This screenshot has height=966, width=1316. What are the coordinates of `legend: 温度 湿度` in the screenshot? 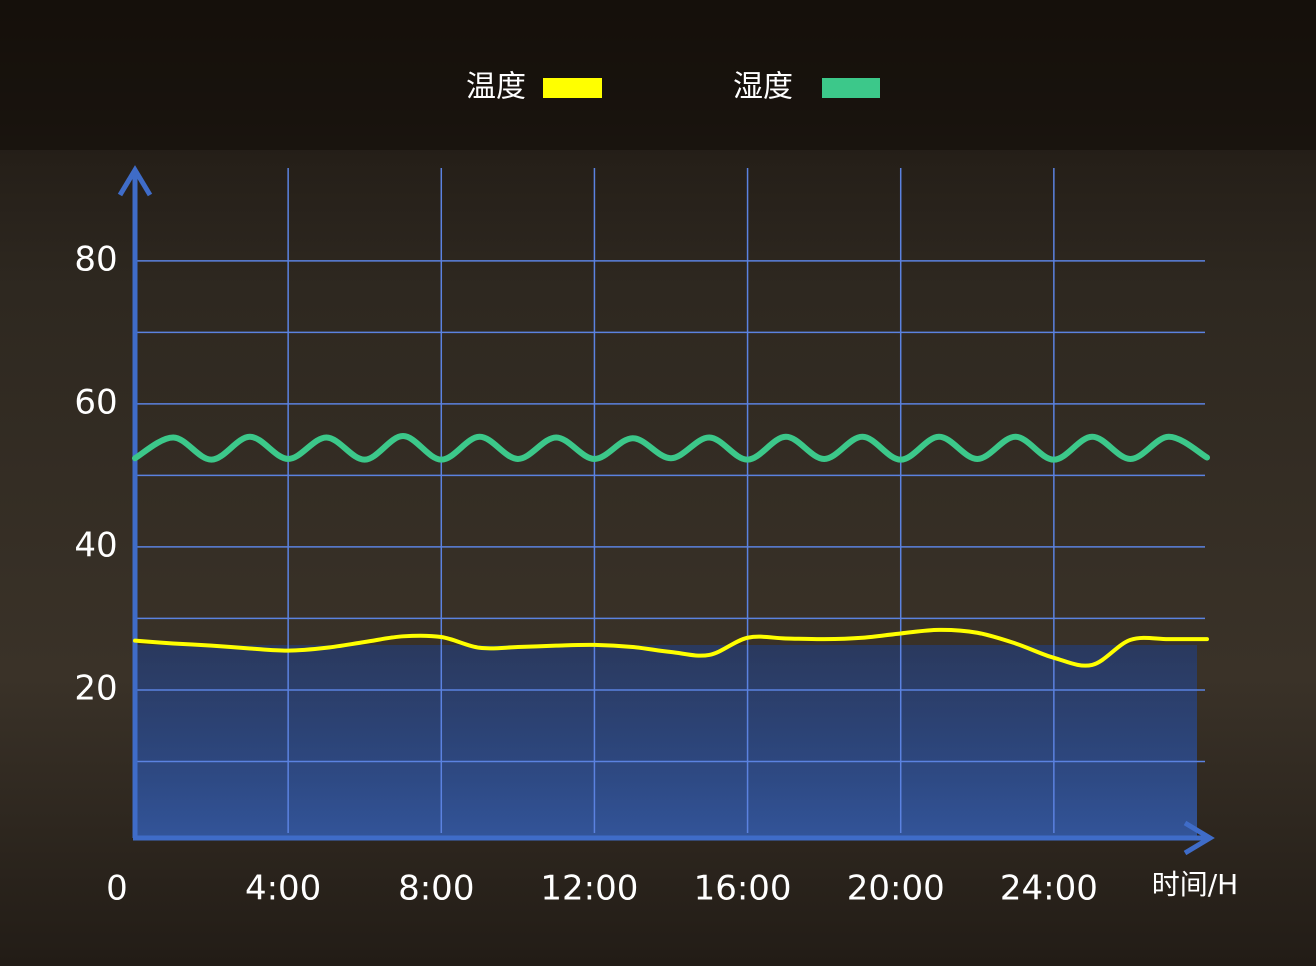 It's located at (673, 87).